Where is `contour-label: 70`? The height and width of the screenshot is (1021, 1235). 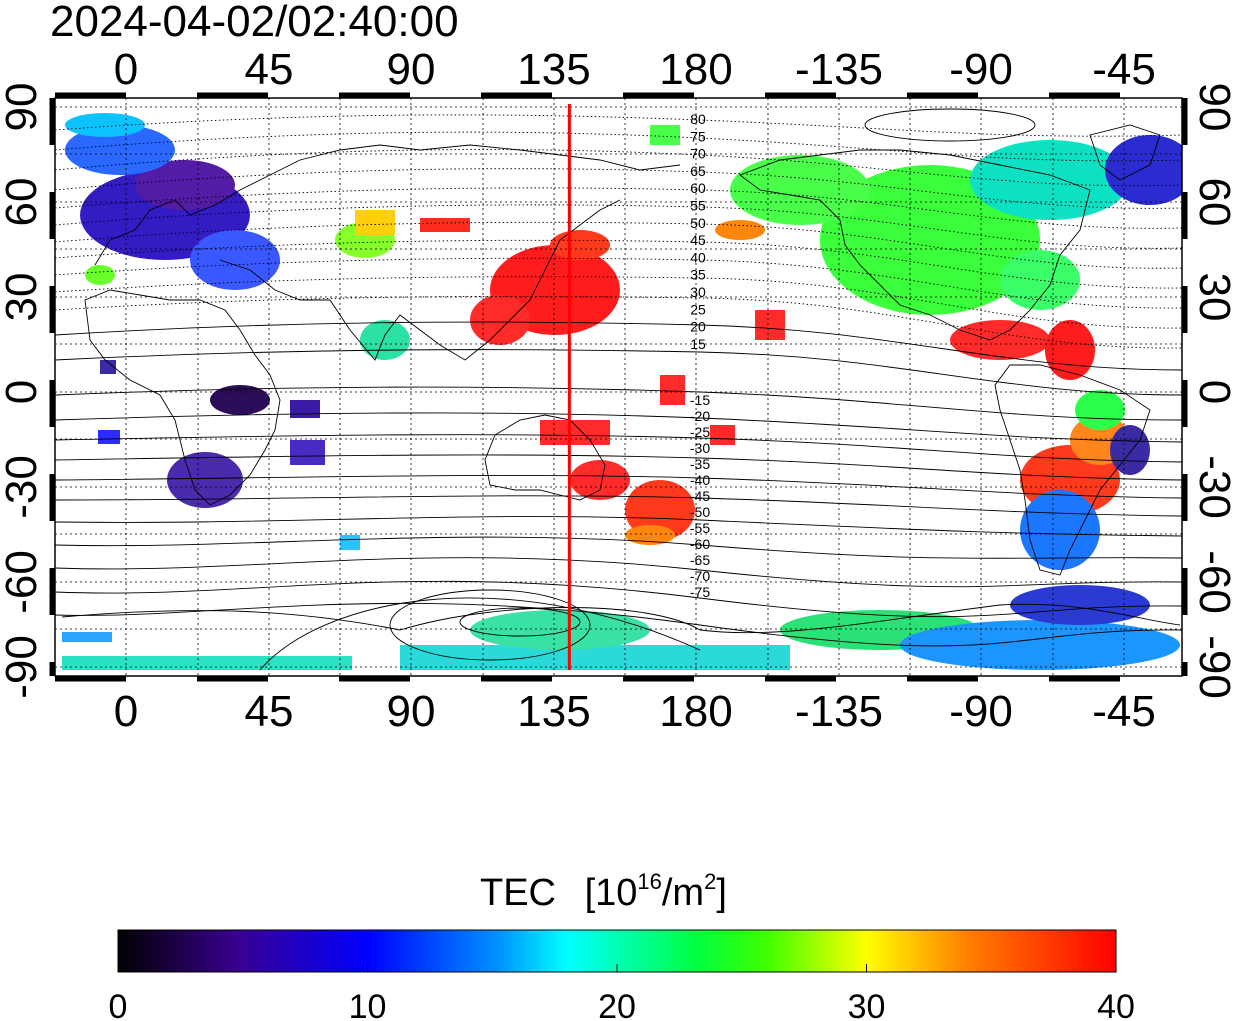 contour-label: 70 is located at coordinates (698, 154).